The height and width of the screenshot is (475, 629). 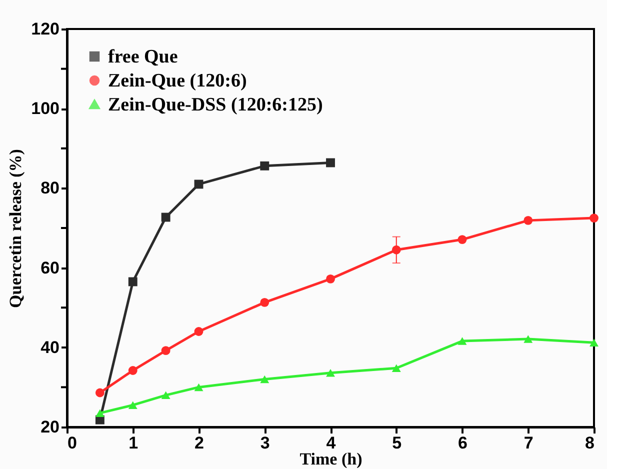 I want to click on y-tick-label: 40, so click(x=50, y=347).